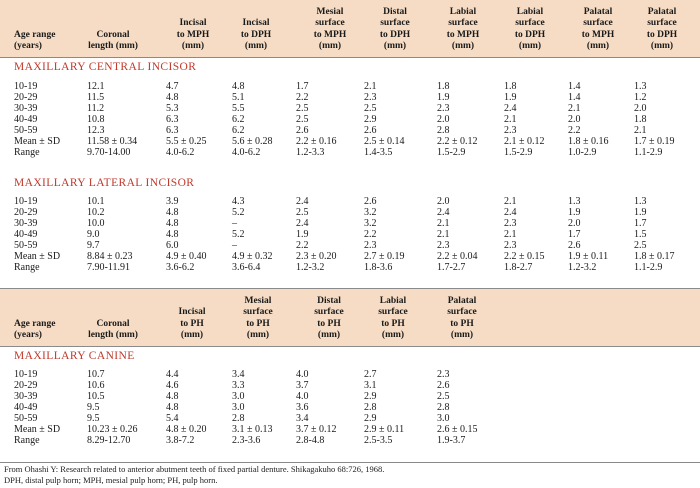 The width and height of the screenshot is (700, 488). Describe the element at coordinates (192, 324) in the screenshot. I see `table2-header-2: Incisal to PH (mm)` at that location.